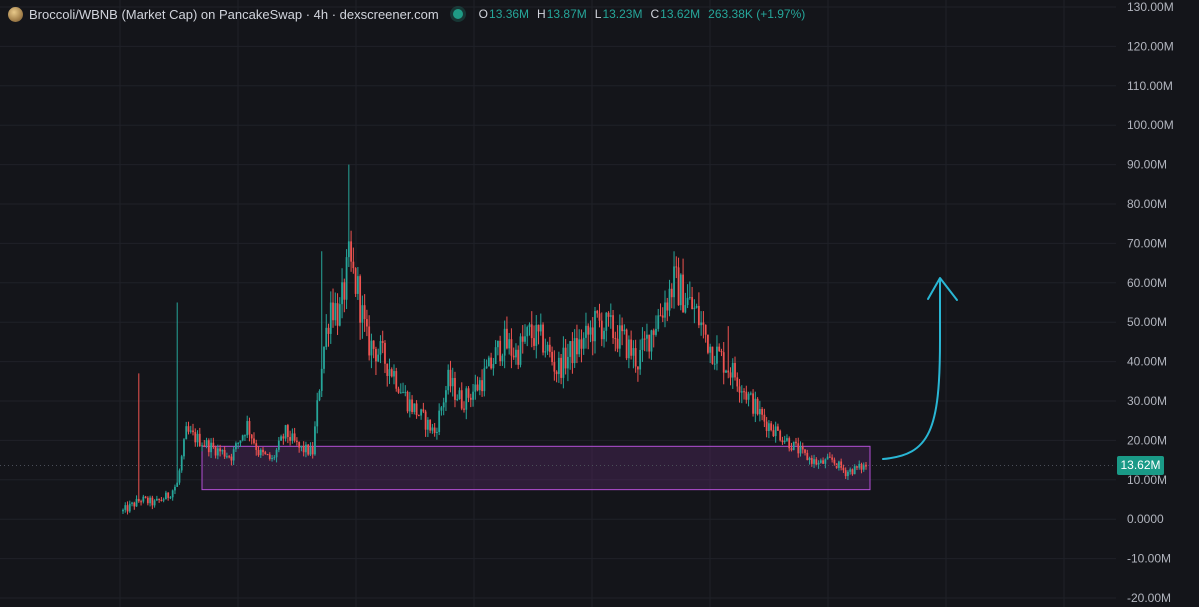 Image resolution: width=1199 pixels, height=607 pixels. Describe the element at coordinates (1147, 283) in the screenshot. I see `y-tick-label: 60.00M` at that location.